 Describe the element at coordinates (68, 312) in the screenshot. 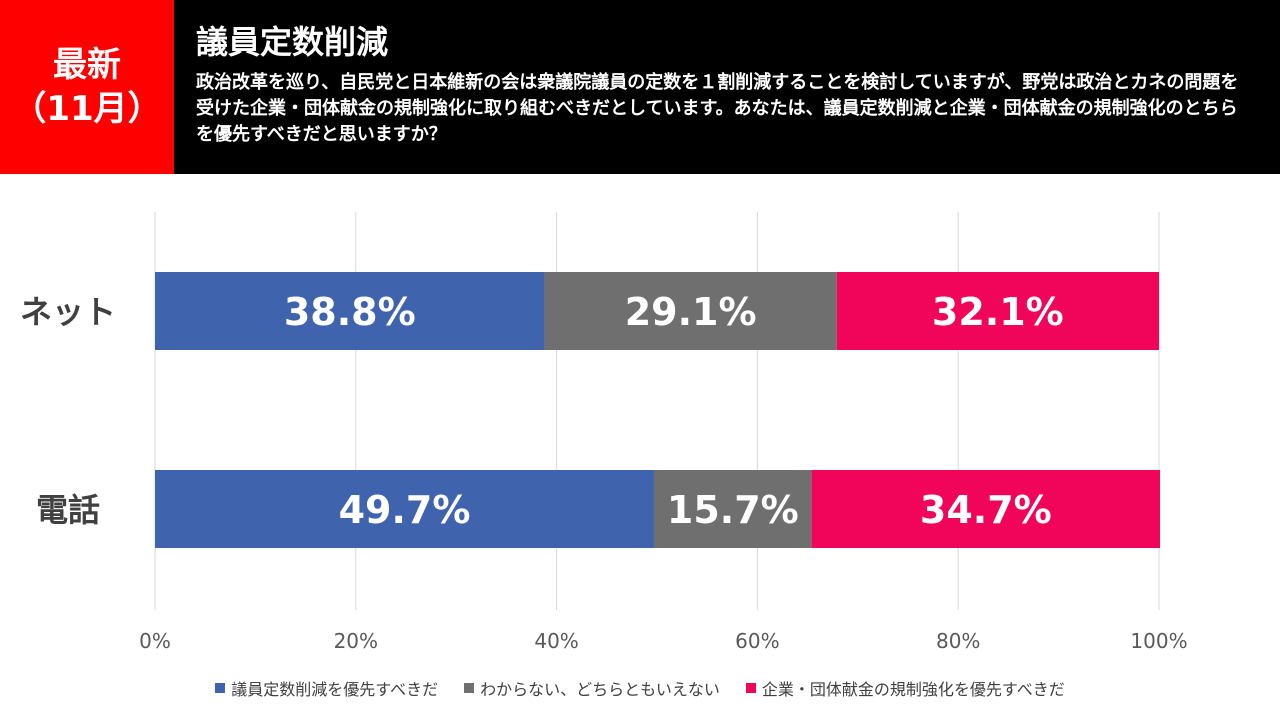

I see `category-label: ネット` at that location.